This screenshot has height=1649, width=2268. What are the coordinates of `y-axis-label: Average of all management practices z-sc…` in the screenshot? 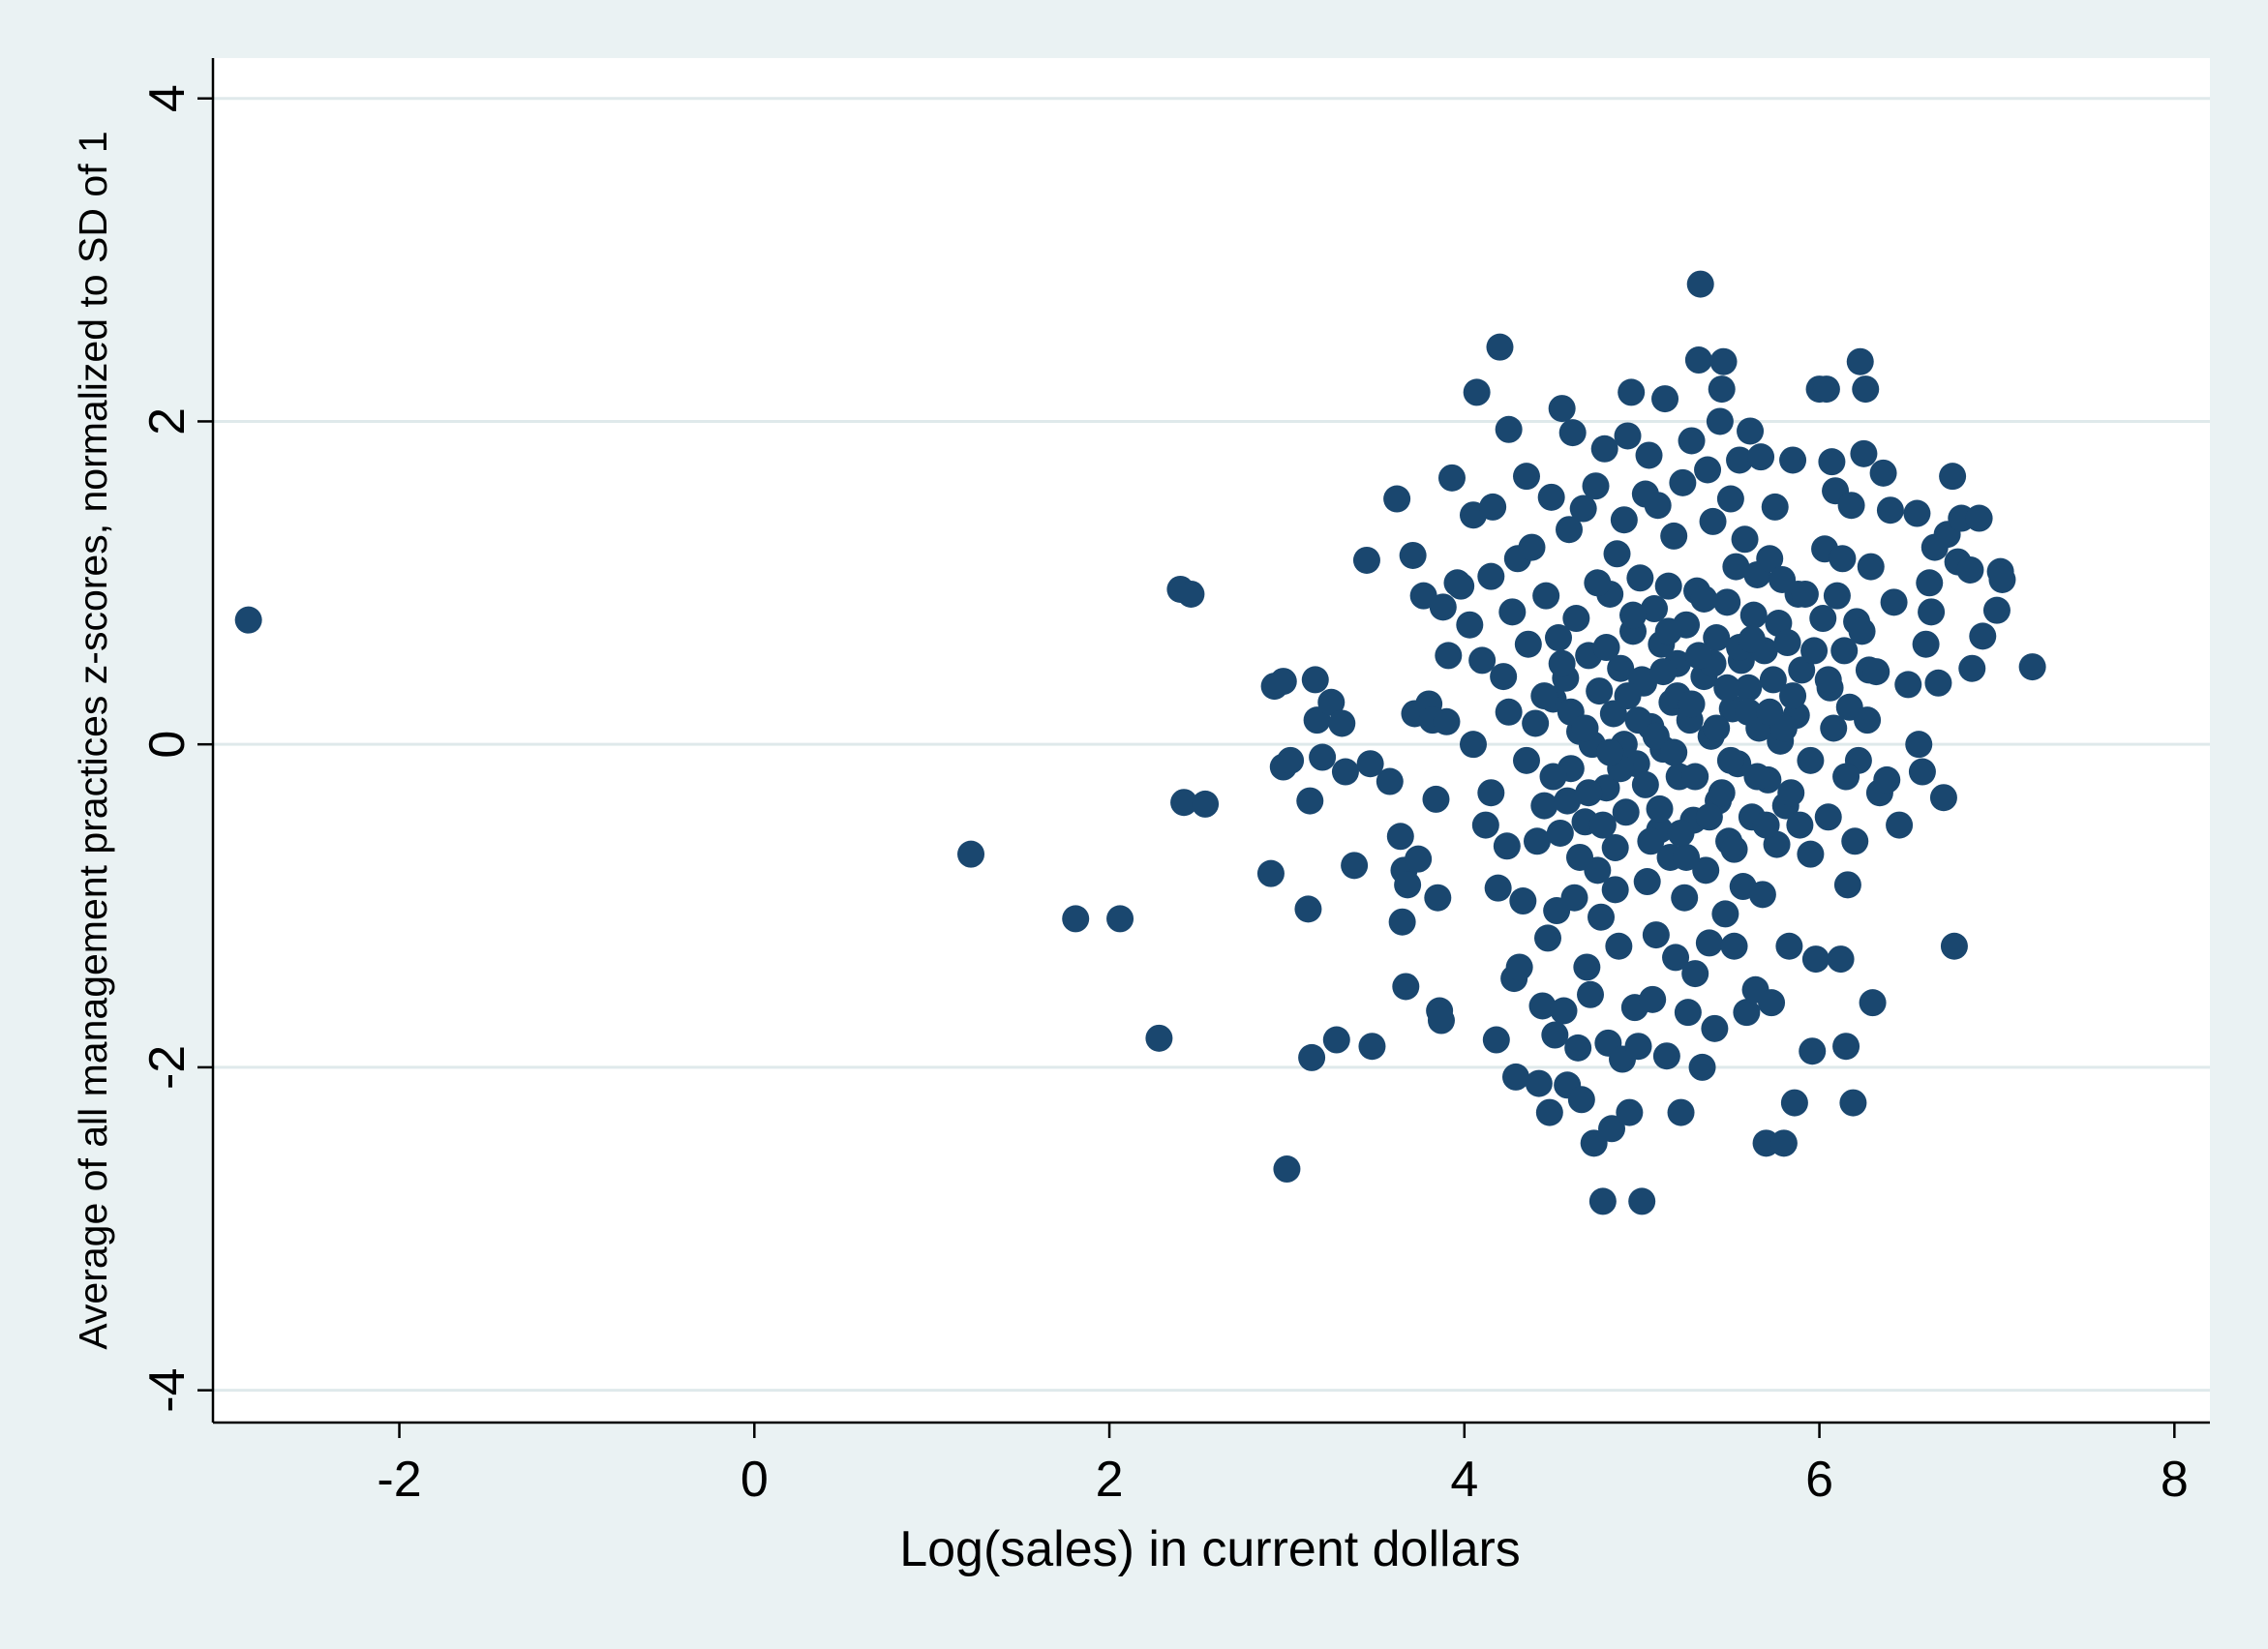 It's located at (93, 740).